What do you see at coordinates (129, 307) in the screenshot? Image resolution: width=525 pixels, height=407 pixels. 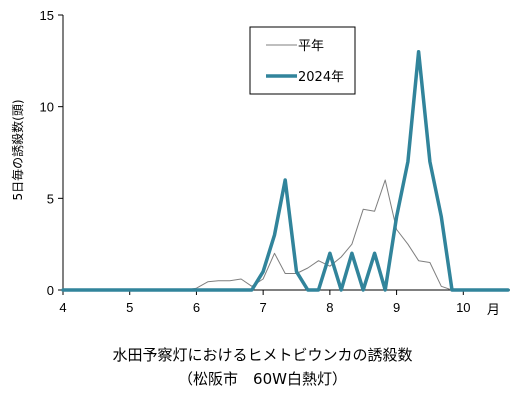 I see `x-tick-label: 5` at bounding box center [129, 307].